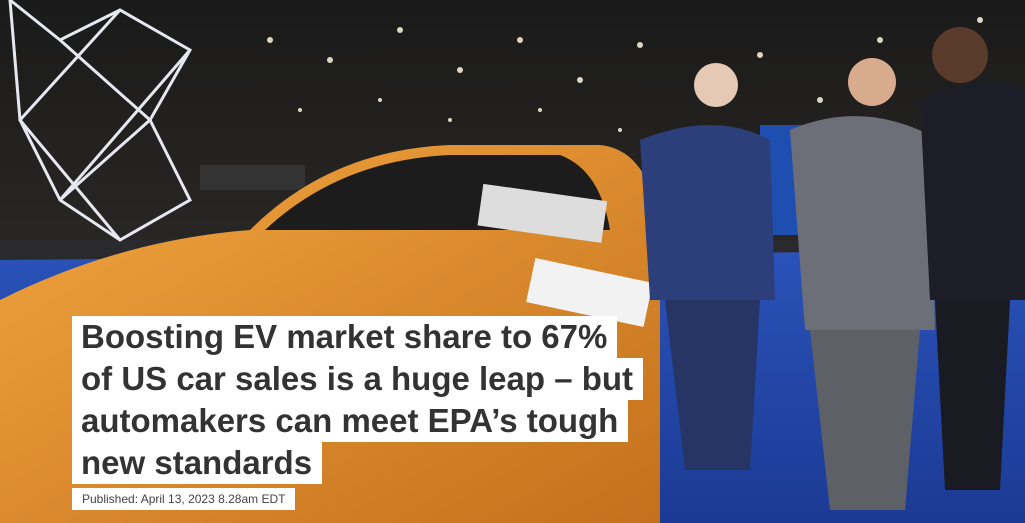 The height and width of the screenshot is (523, 1025). Describe the element at coordinates (184, 499) in the screenshot. I see `published-date: Published: April 13, 2023 8.28am EDT` at that location.